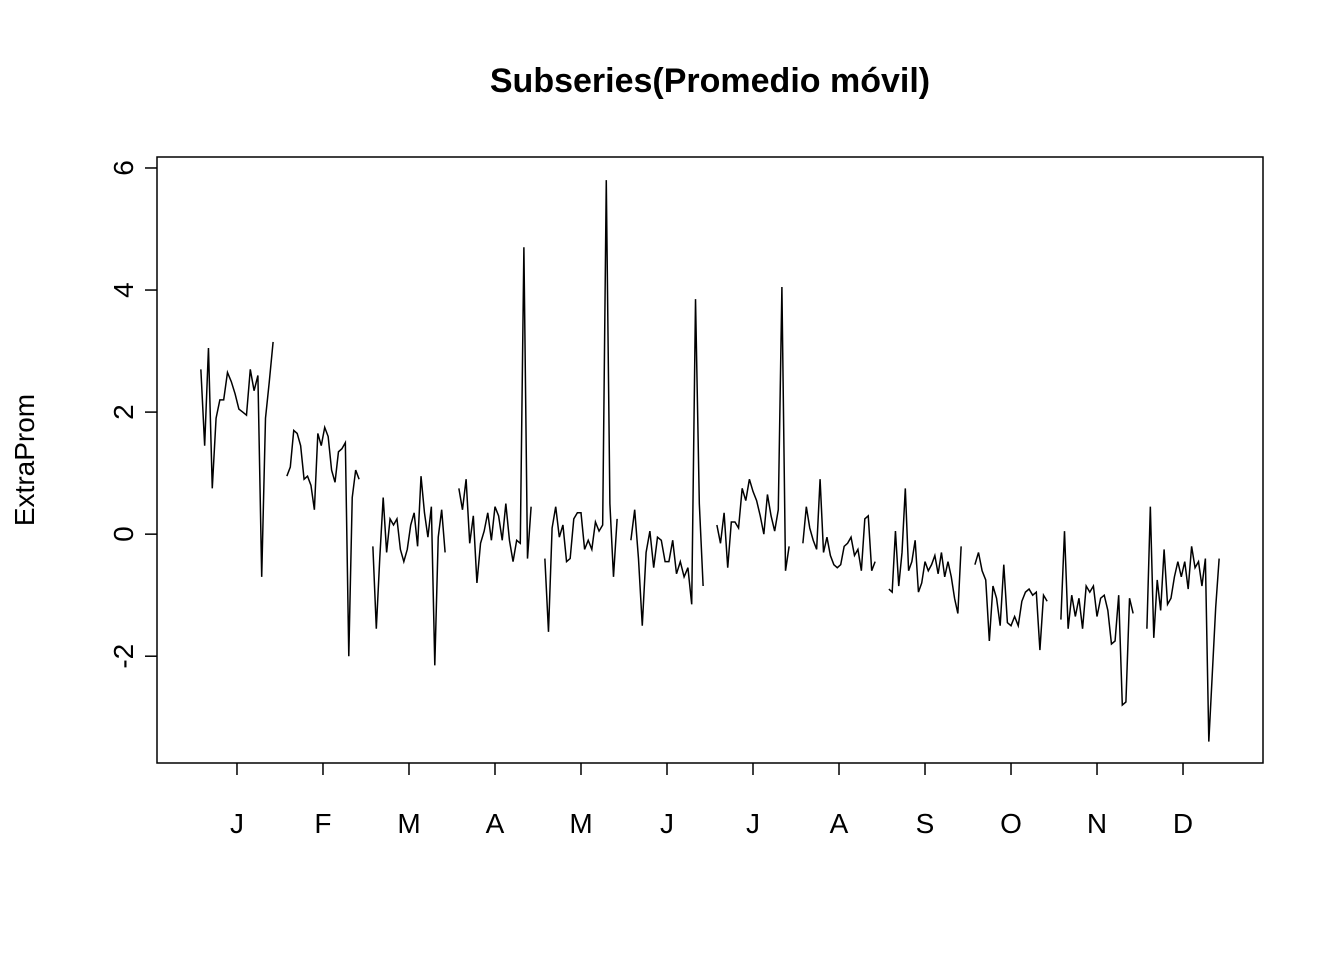 This screenshot has width=1344, height=965. What do you see at coordinates (1097, 823) in the screenshot?
I see `x-tick-label: N` at bounding box center [1097, 823].